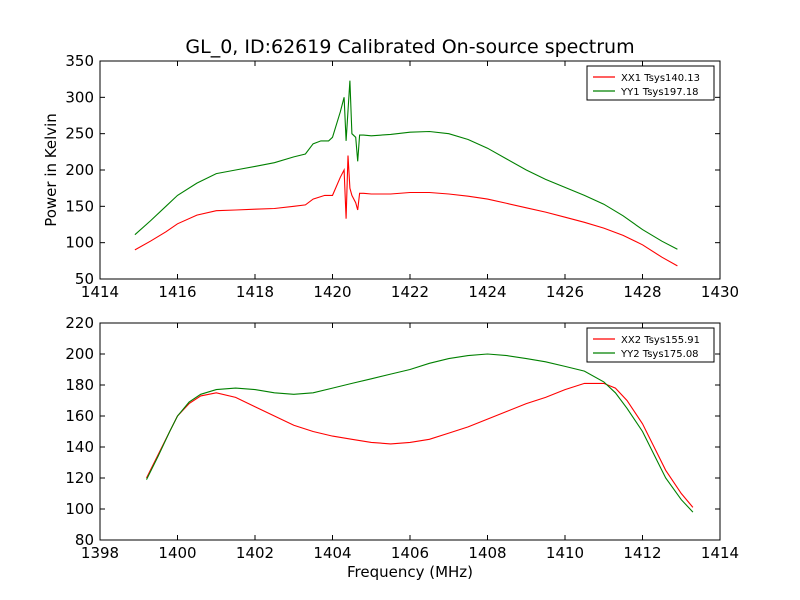 The height and width of the screenshot is (600, 800). Describe the element at coordinates (79, 478) in the screenshot. I see `y-tick-label: 120` at that location.